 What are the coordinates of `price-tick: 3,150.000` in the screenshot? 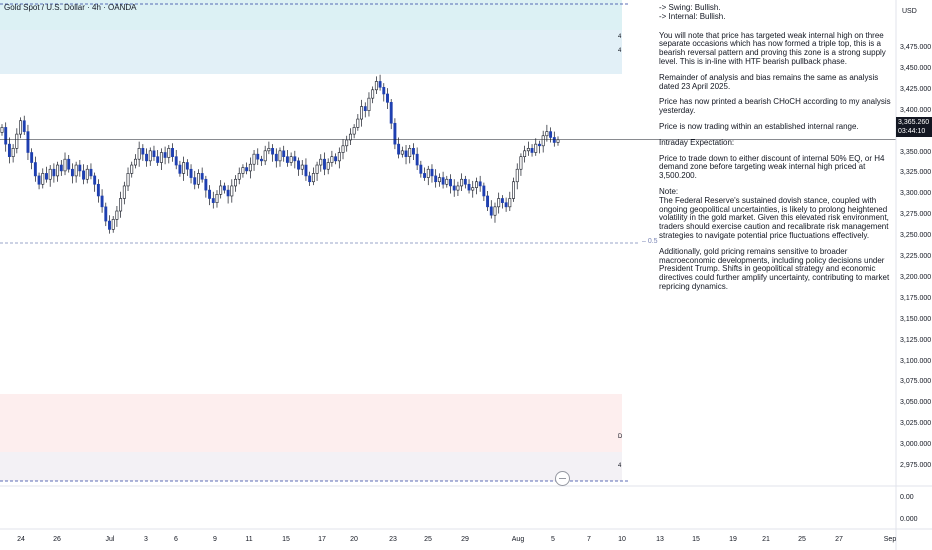 It's located at (916, 319).